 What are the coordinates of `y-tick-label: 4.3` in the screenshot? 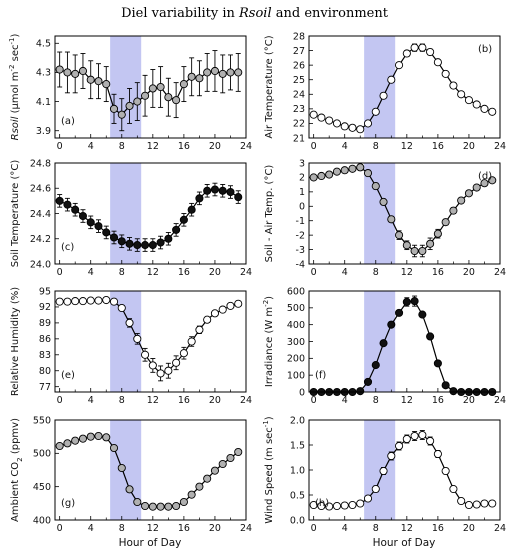 It's located at (43, 73).